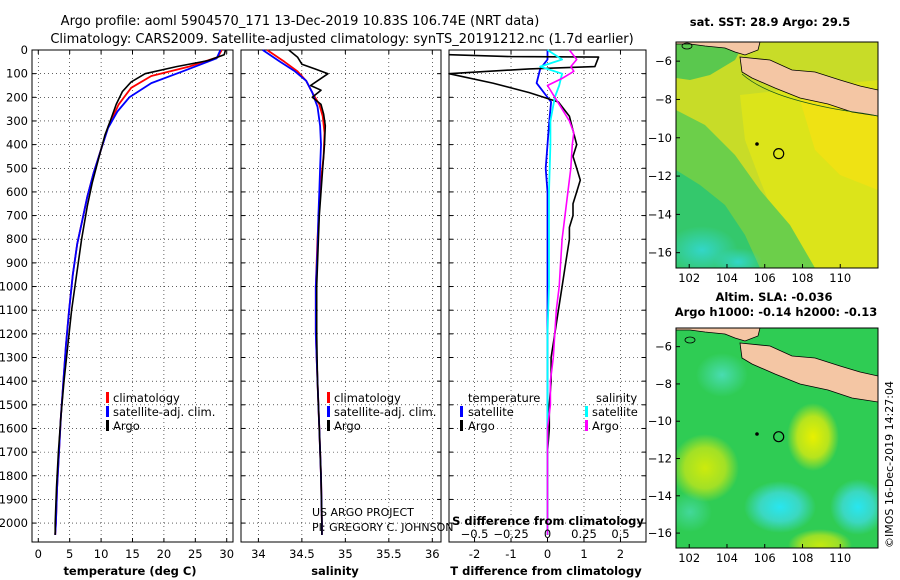 This screenshot has width=900, height=580. I want to click on depth-tick-label: 1700, so click(14, 452).